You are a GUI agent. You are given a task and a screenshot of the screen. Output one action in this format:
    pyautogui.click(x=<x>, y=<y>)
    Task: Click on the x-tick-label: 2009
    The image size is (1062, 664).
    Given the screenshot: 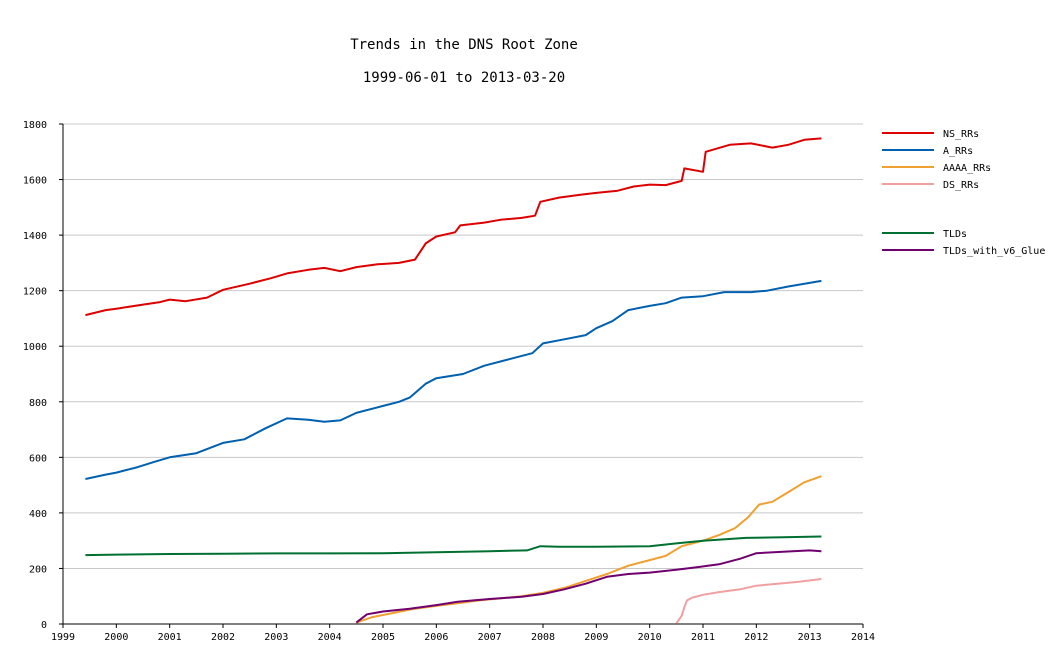 What is the action you would take?
    pyautogui.click(x=596, y=637)
    